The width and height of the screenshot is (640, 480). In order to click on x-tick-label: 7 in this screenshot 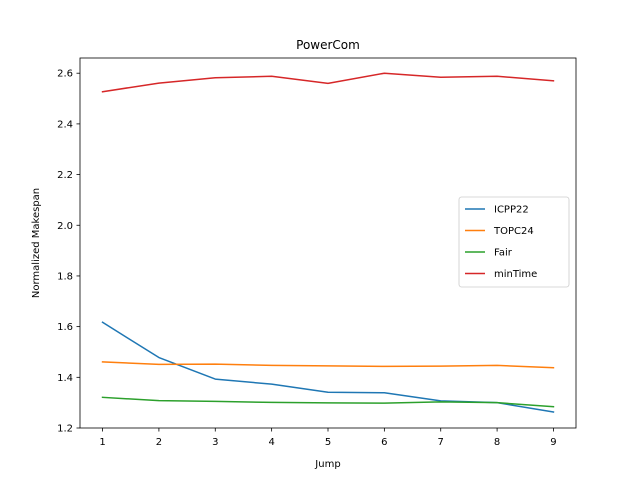, I will do `click(441, 442)`.